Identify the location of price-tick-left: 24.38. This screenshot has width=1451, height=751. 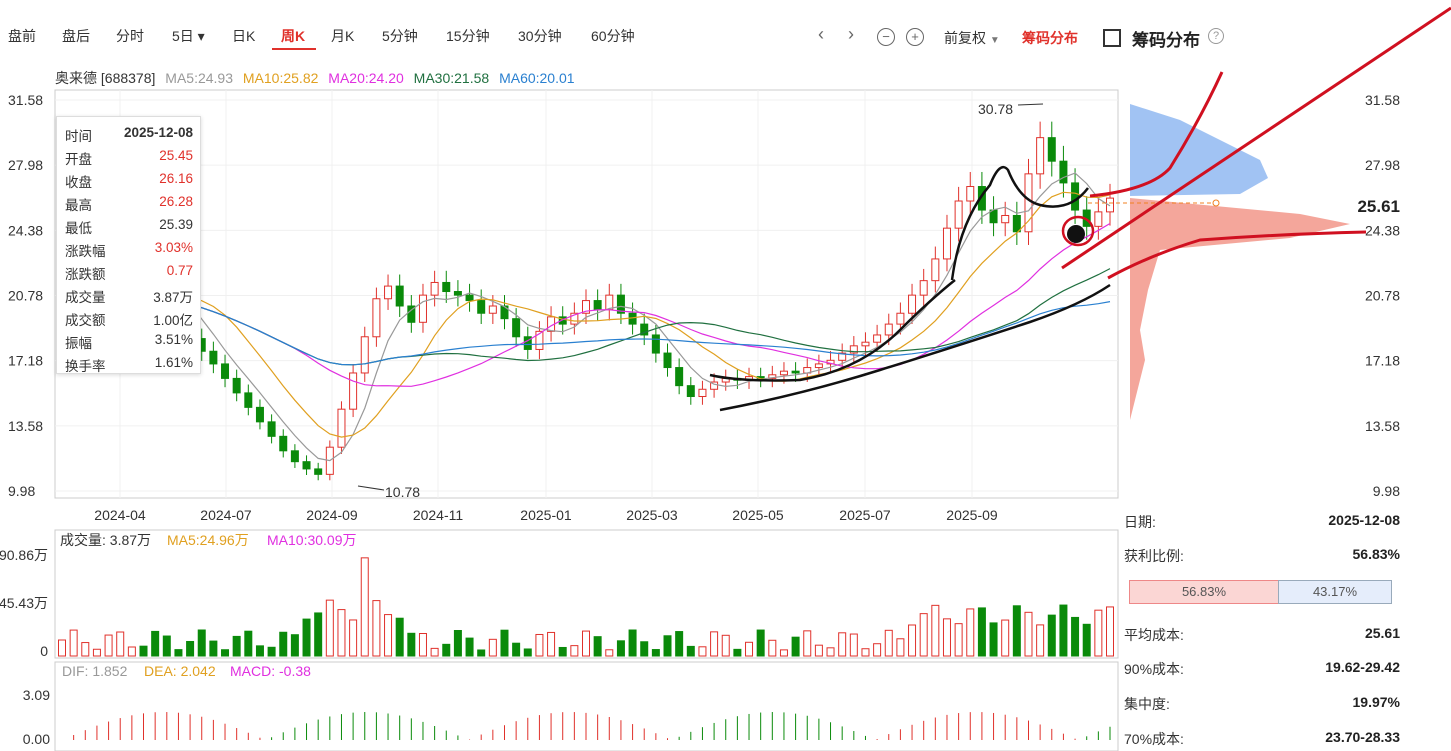
(25, 230).